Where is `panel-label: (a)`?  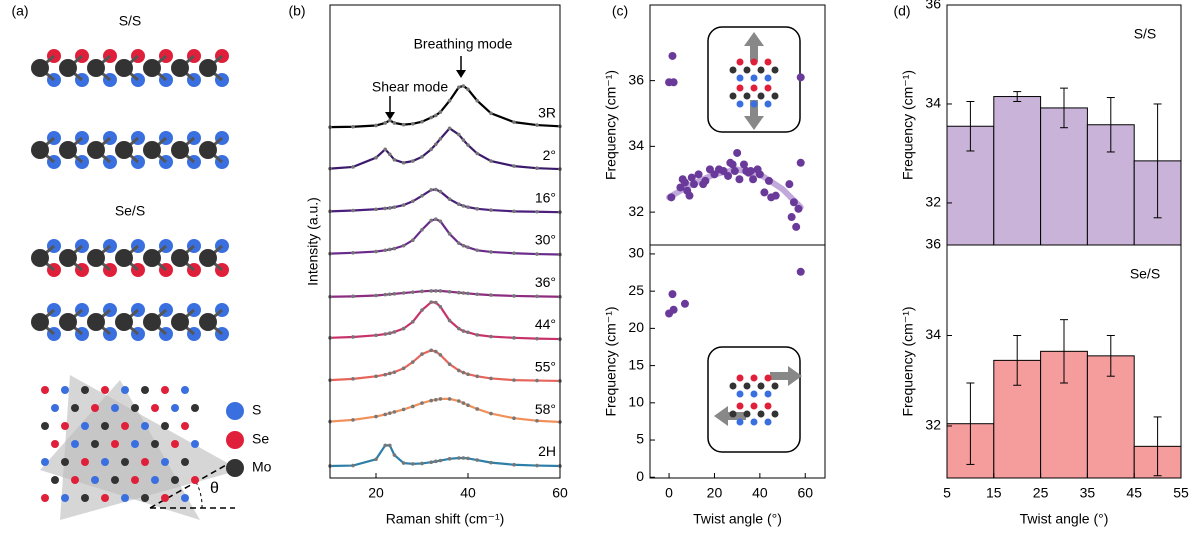
panel-label: (a) is located at coordinates (19, 11).